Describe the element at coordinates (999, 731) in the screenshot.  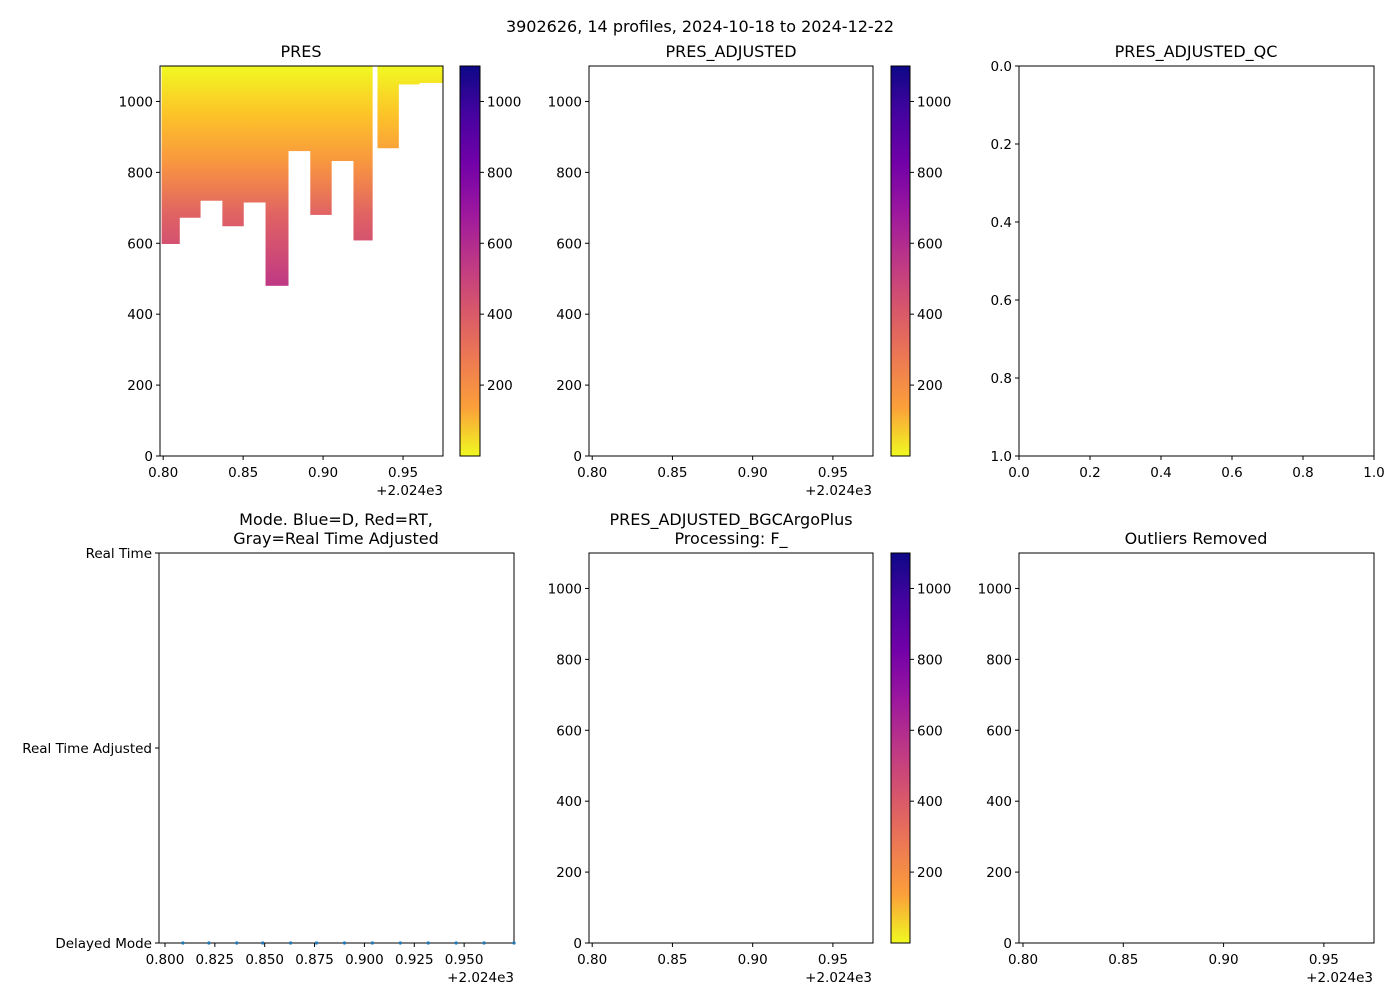
I see `out-ytick-label: 600` at that location.